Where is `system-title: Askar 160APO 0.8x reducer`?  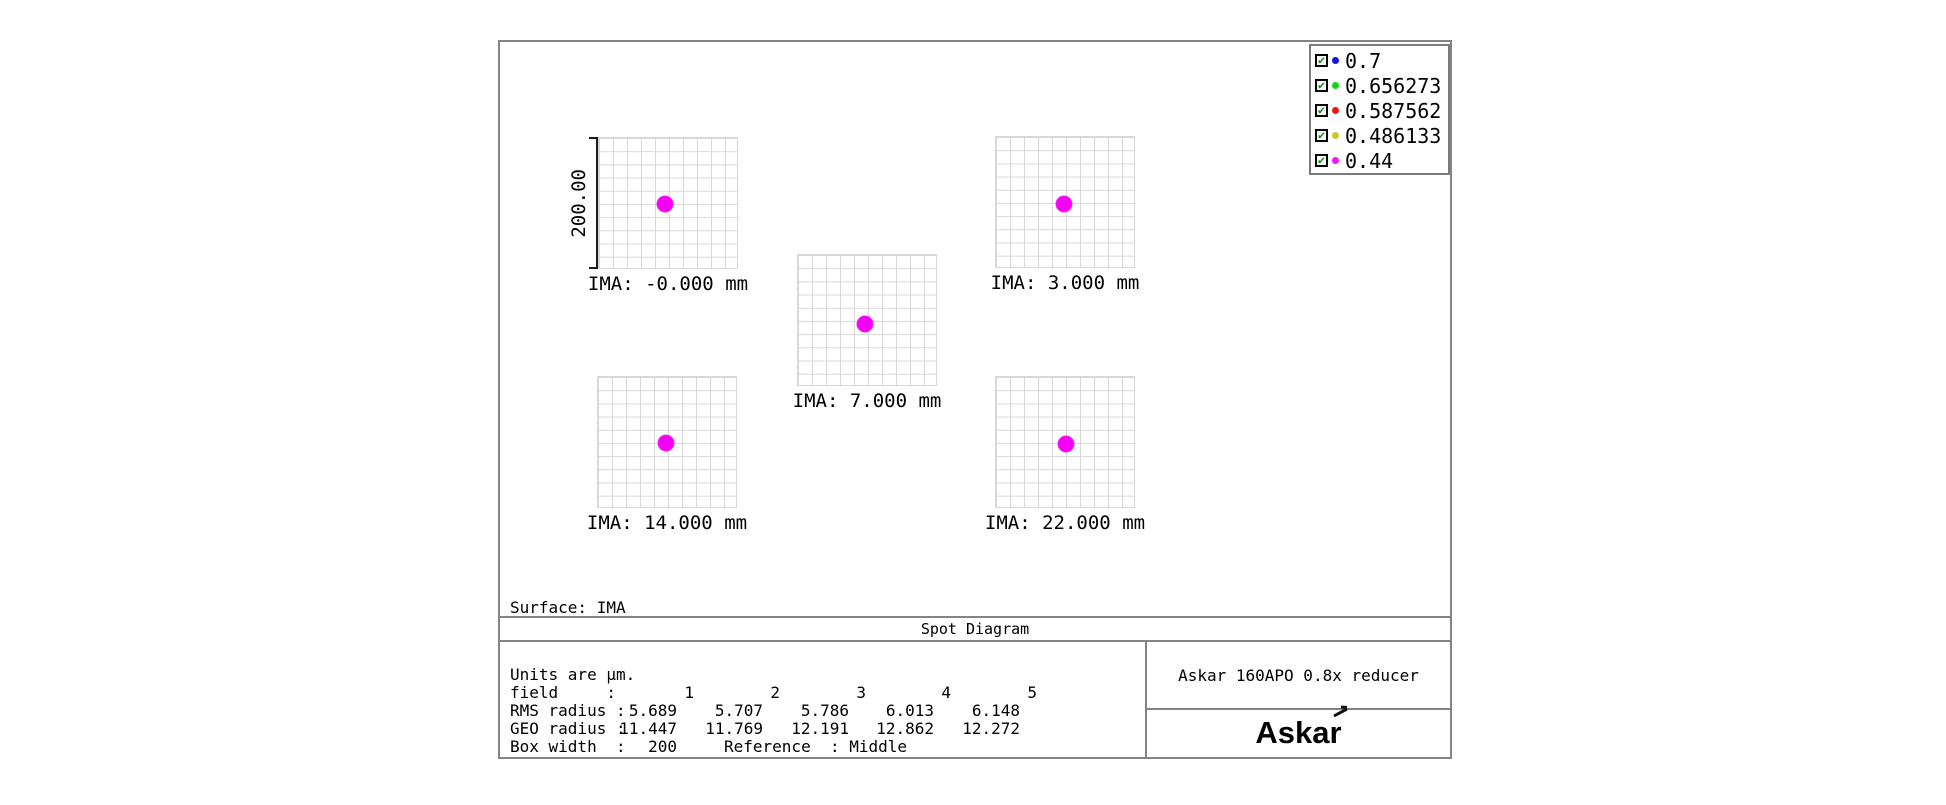 system-title: Askar 160APO 0.8x reducer is located at coordinates (1298, 675).